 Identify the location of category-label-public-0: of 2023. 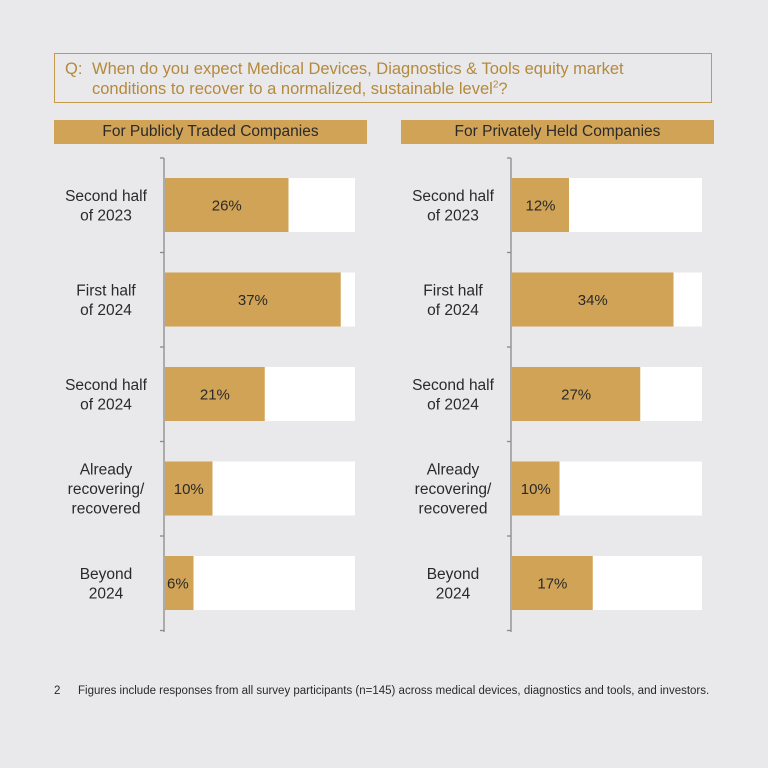
(106, 215).